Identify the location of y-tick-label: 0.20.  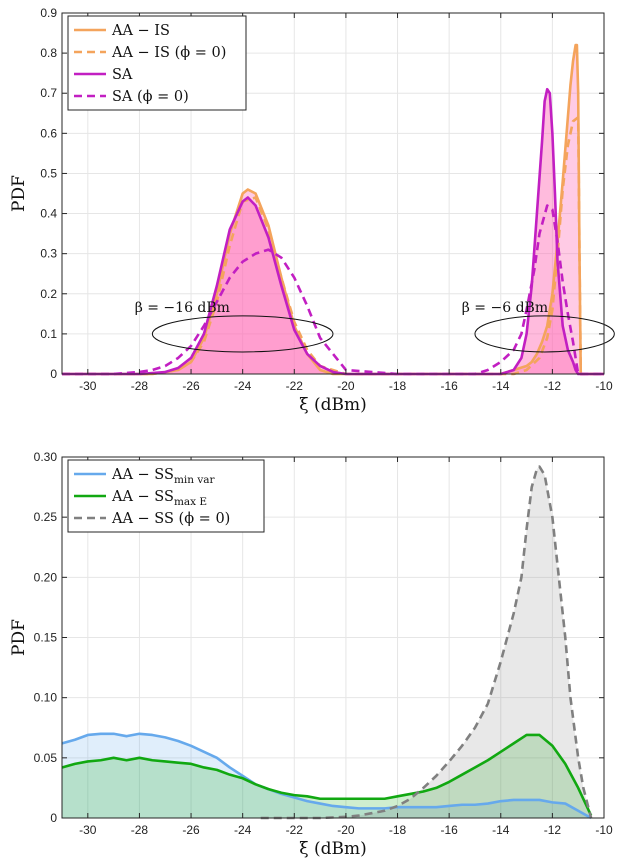
(46, 577).